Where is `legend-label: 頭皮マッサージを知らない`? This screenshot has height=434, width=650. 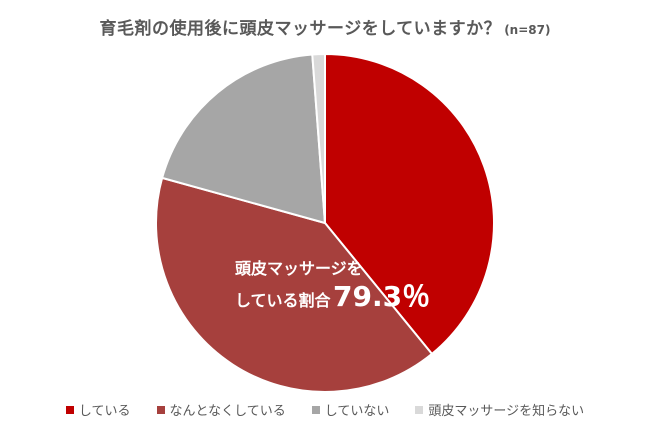
legend-label: 頭皮マッサージを知らない is located at coordinates (506, 411).